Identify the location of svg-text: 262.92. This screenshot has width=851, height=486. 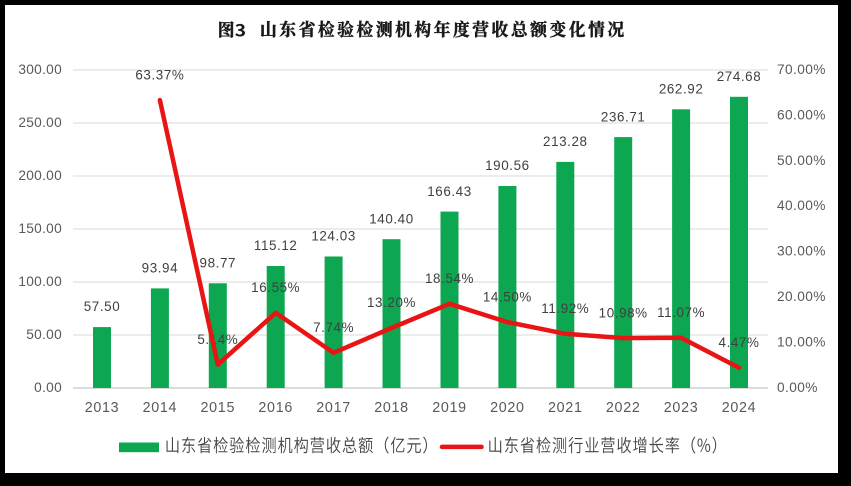
(681, 89).